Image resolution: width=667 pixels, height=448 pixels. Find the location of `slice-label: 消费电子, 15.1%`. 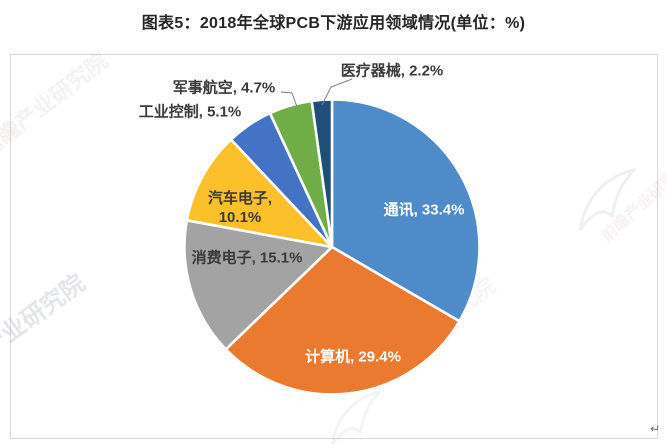

slice-label: 消费电子, 15.1% is located at coordinates (247, 258).